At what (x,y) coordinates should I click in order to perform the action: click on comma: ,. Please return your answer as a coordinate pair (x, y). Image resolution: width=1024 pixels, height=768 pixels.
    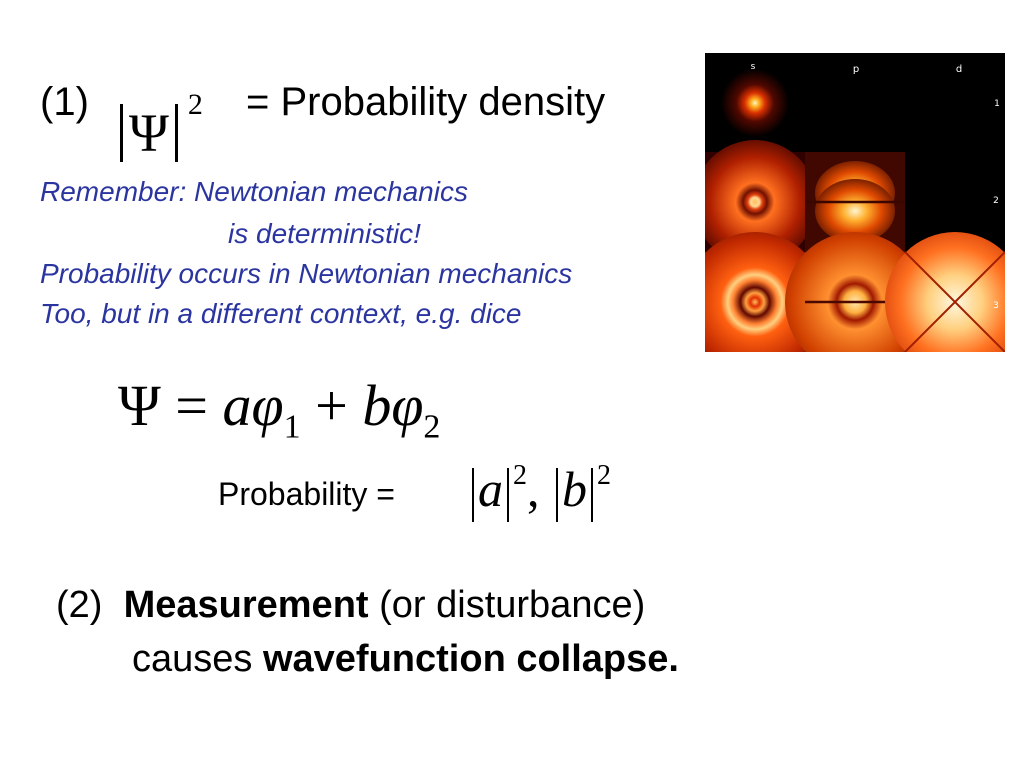
    Looking at the image, I should click on (533, 489).